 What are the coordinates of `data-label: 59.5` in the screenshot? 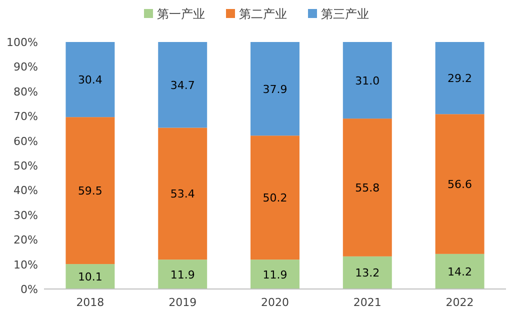 It's located at (90, 191).